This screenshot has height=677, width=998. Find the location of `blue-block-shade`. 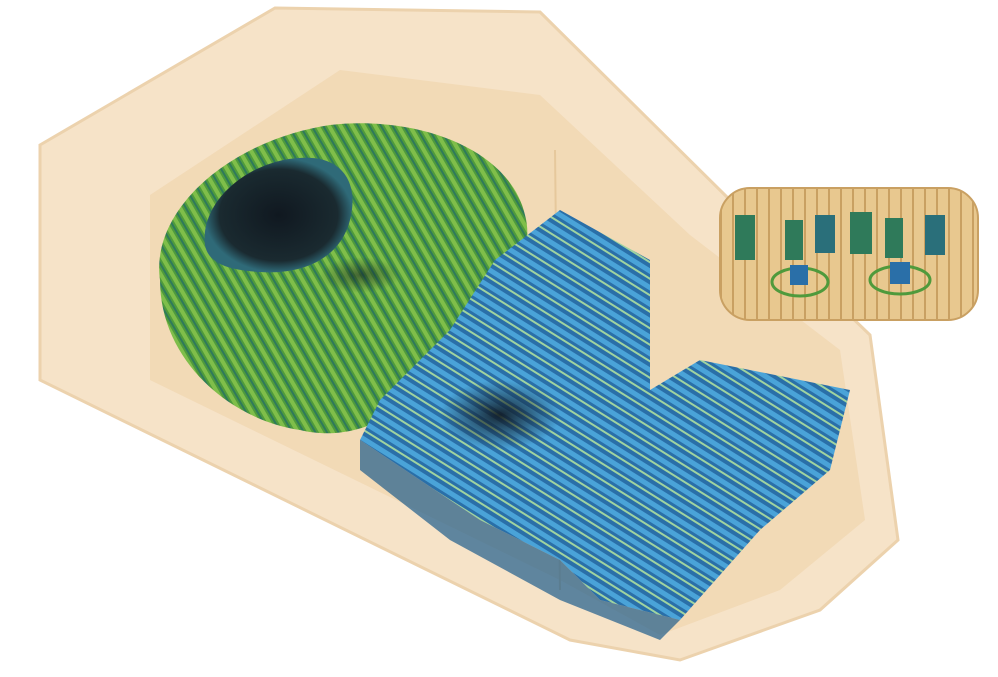

blue-block-shade is located at coordinates (520, 540).